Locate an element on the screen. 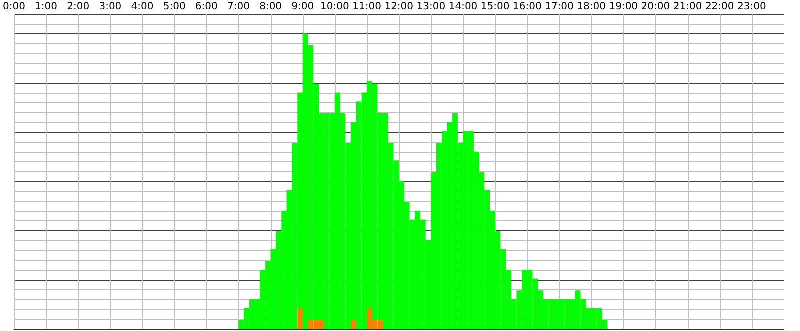 The width and height of the screenshot is (800, 331). x-tick-label: 22:00 is located at coordinates (719, 7).